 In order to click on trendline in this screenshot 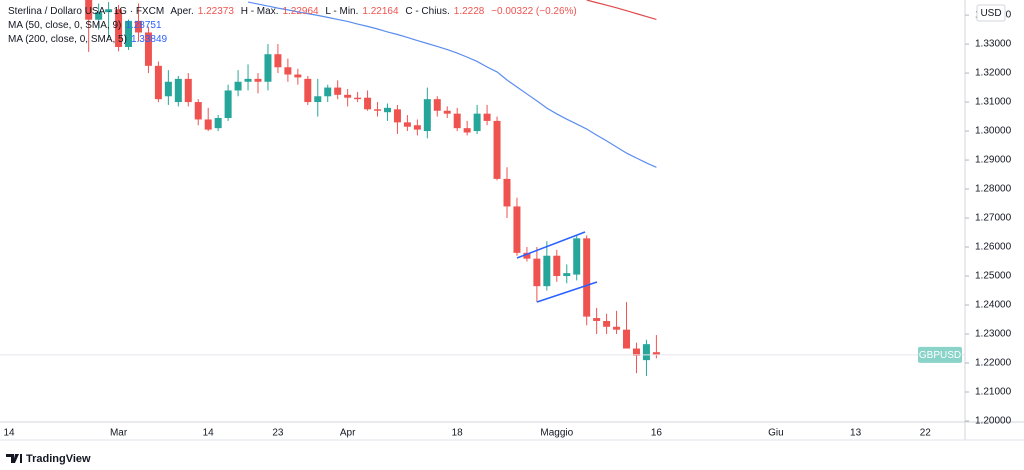, I will do `click(567, 292)`.